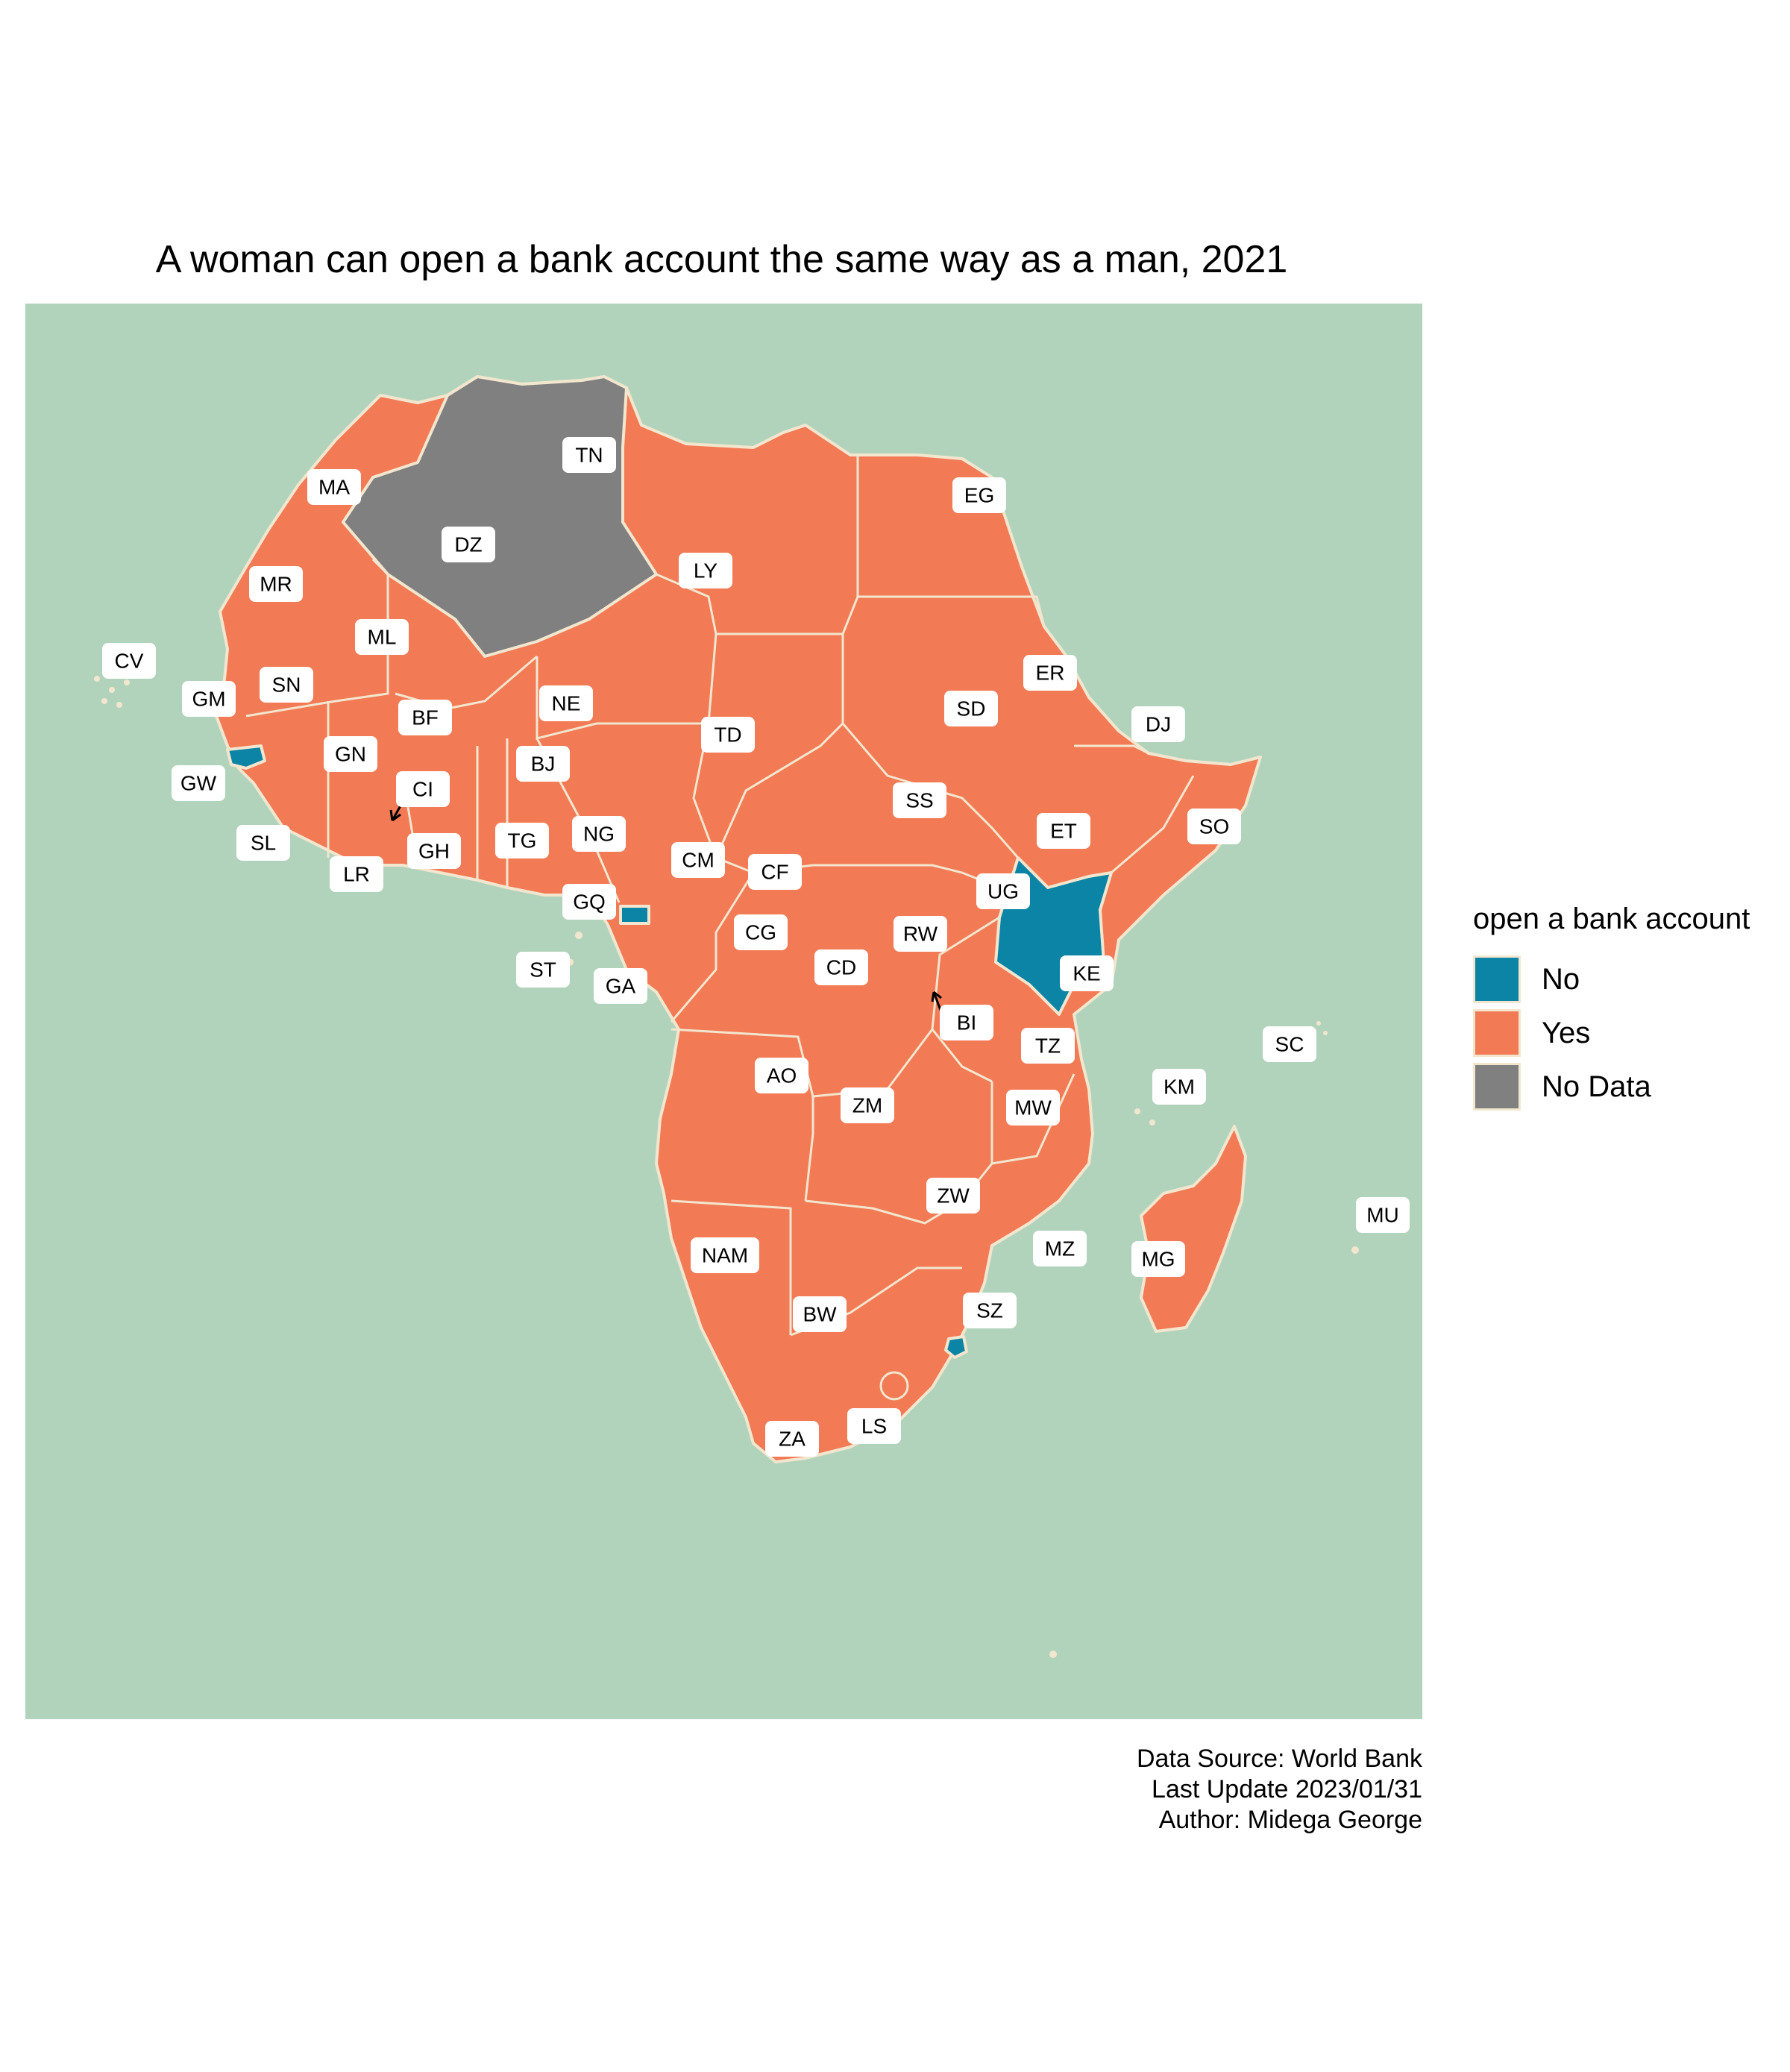  I want to click on country-label-mu: MU, so click(1383, 1215).